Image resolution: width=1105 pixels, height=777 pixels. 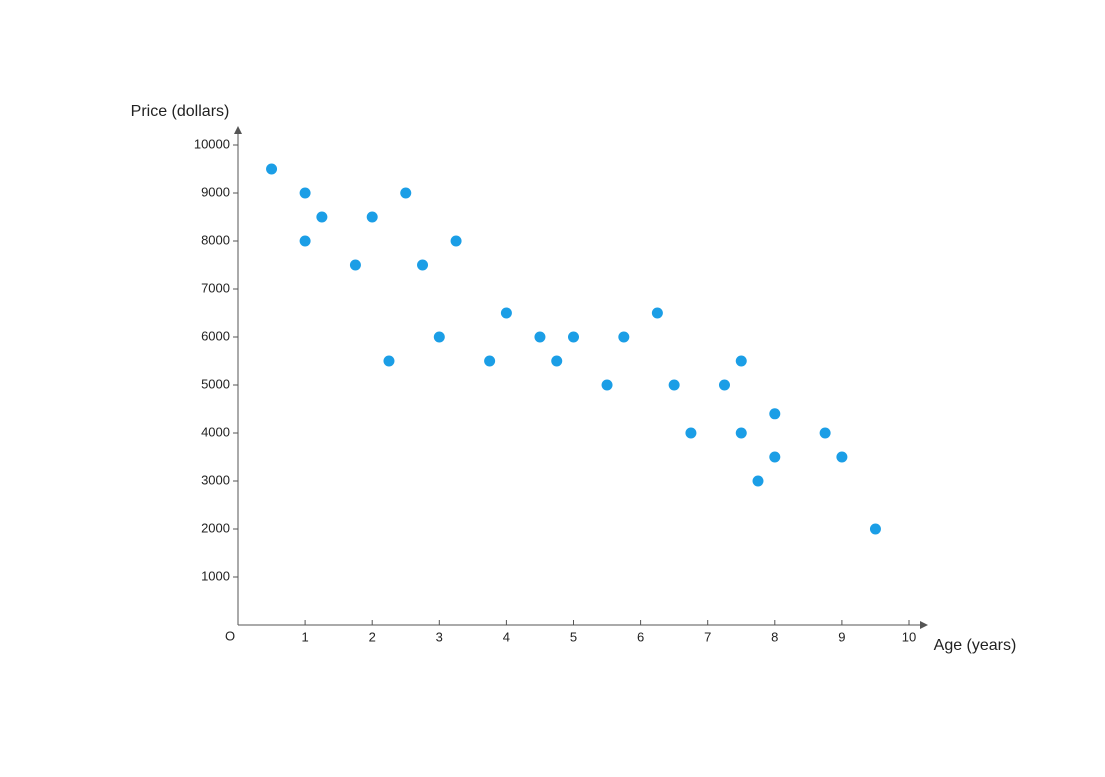 I want to click on origin-label: O, so click(x=230, y=635).